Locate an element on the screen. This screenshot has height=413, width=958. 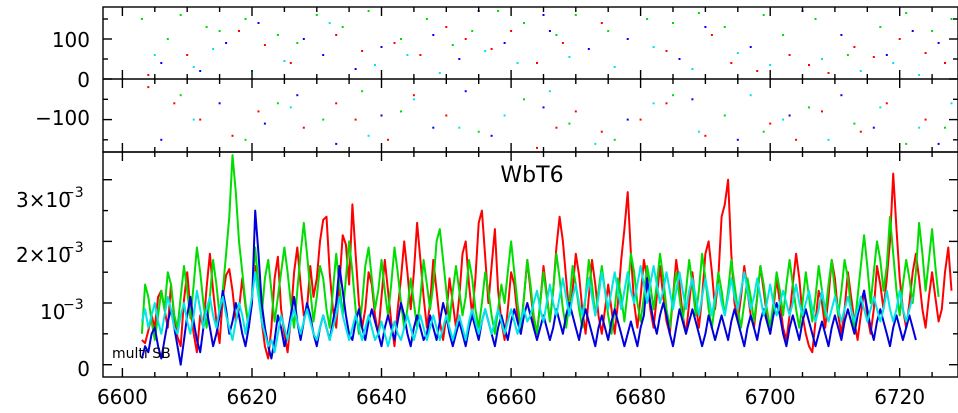
top-panel-points is located at coordinates (546, 43).